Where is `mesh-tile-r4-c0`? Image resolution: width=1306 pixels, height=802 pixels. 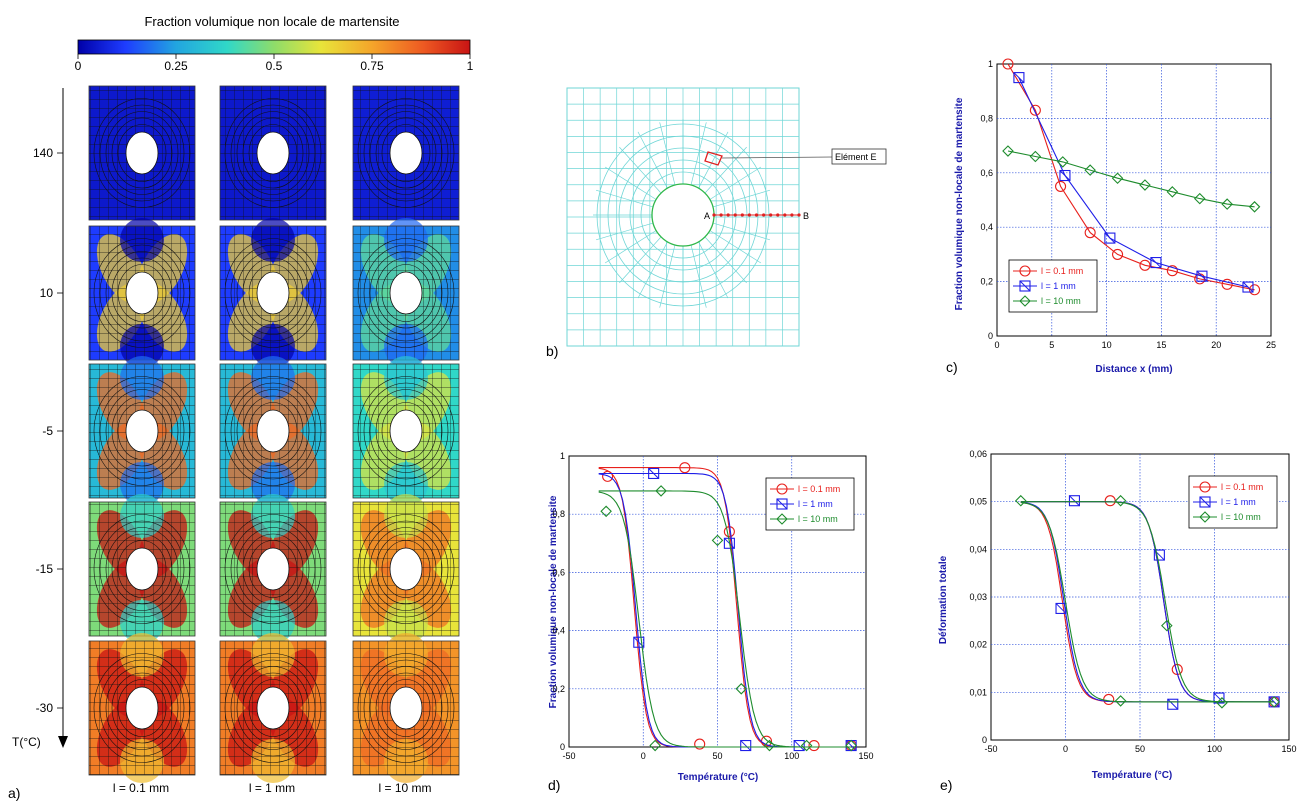 mesh-tile-r4-c0 is located at coordinates (142, 708).